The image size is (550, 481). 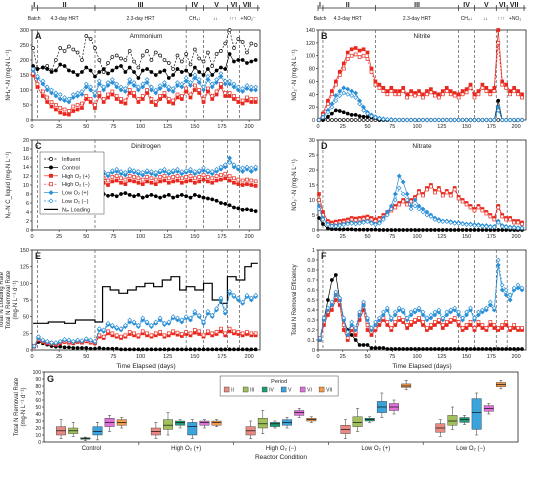 I want to click on y-tick-label: 10, so click(x=312, y=201).